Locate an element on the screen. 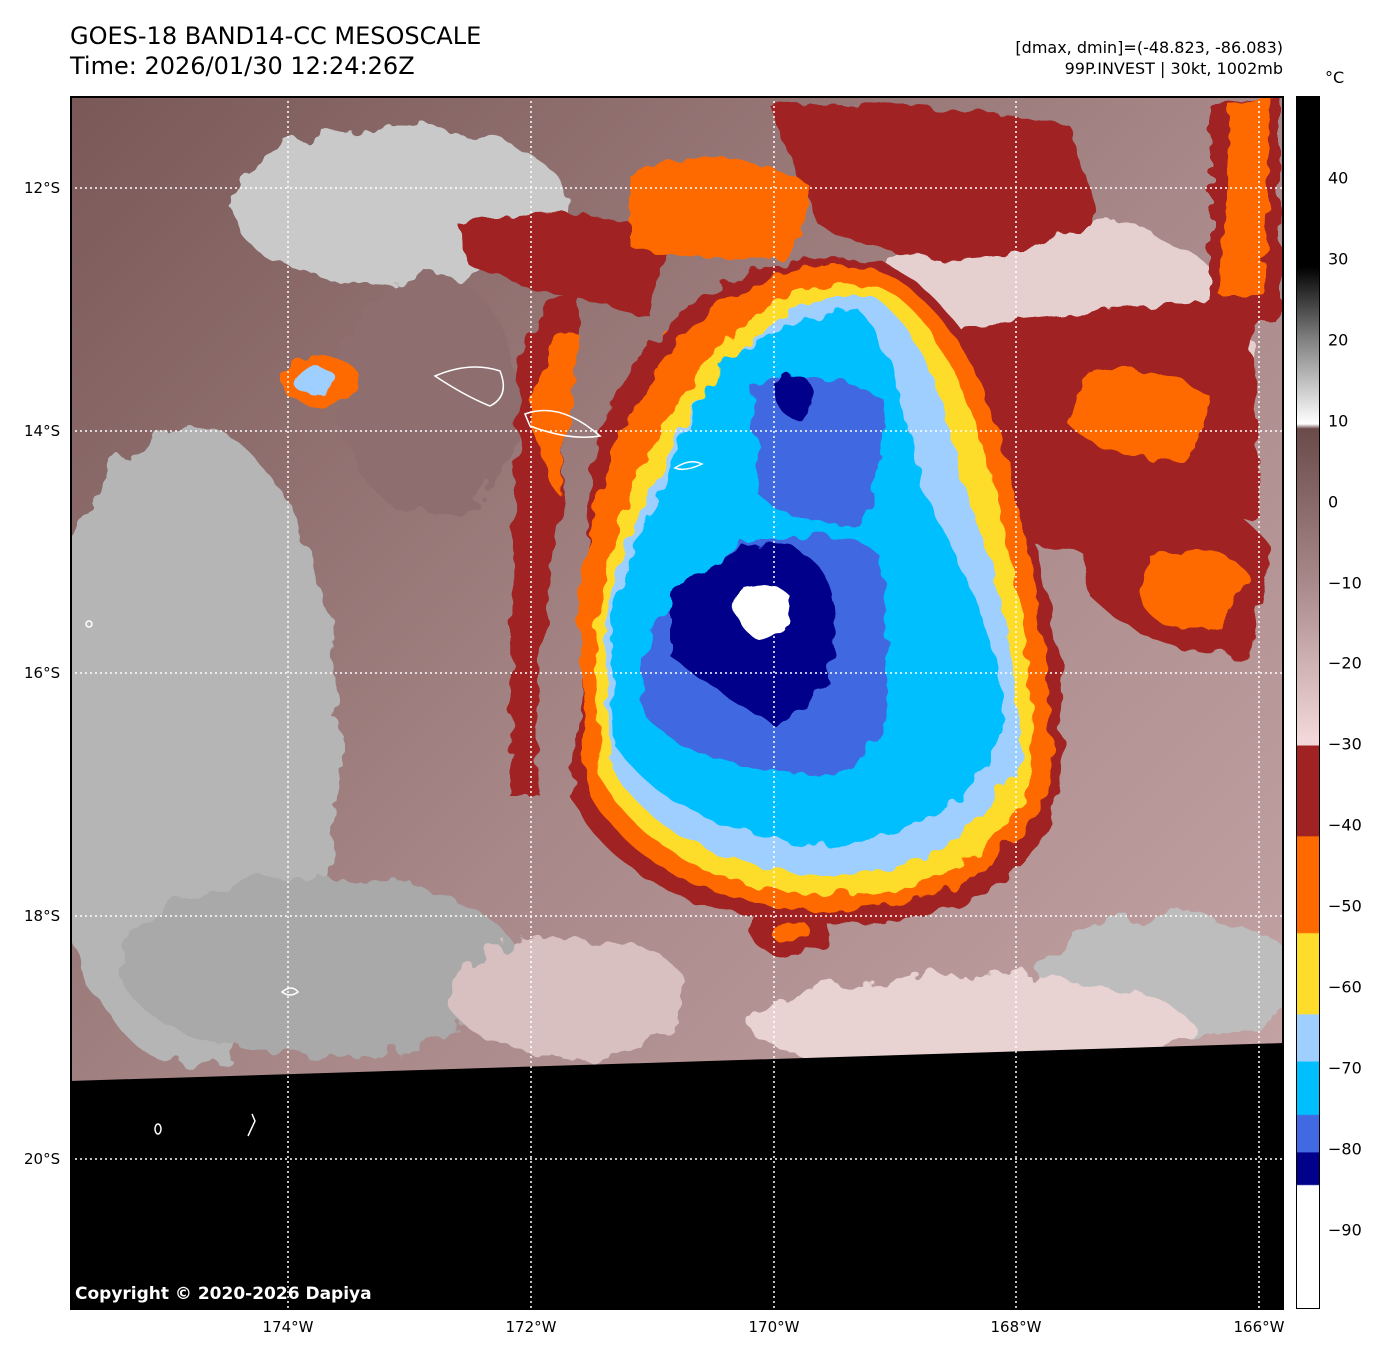 The height and width of the screenshot is (1359, 1388). lat-label-16s: 16°S is located at coordinates (42, 673).